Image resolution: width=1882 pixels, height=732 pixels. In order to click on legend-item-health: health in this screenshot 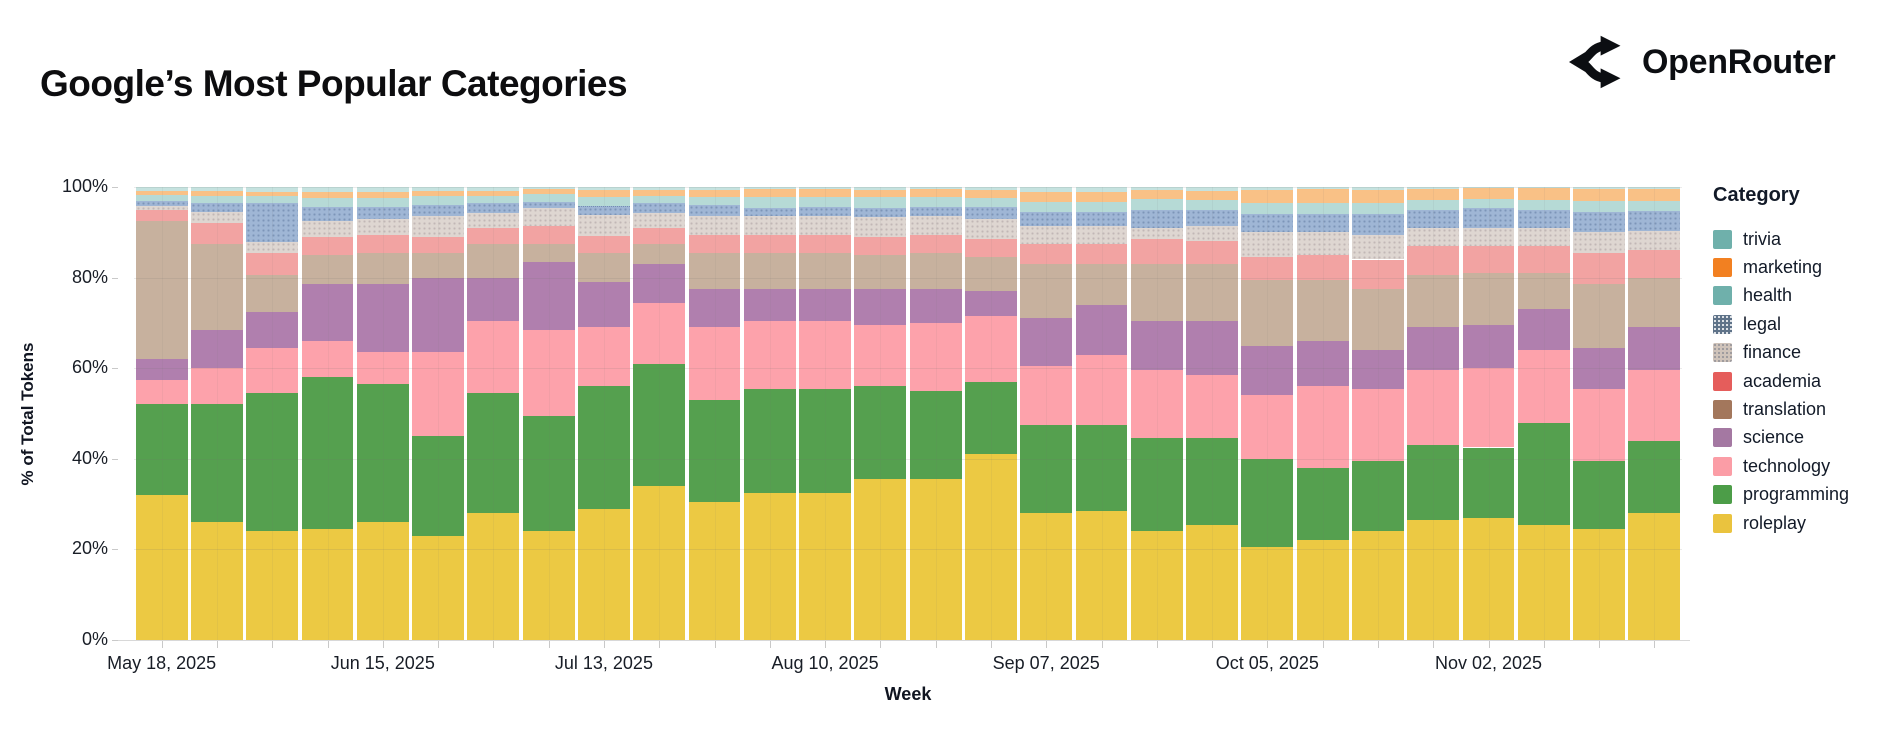, I will do `click(1781, 296)`.